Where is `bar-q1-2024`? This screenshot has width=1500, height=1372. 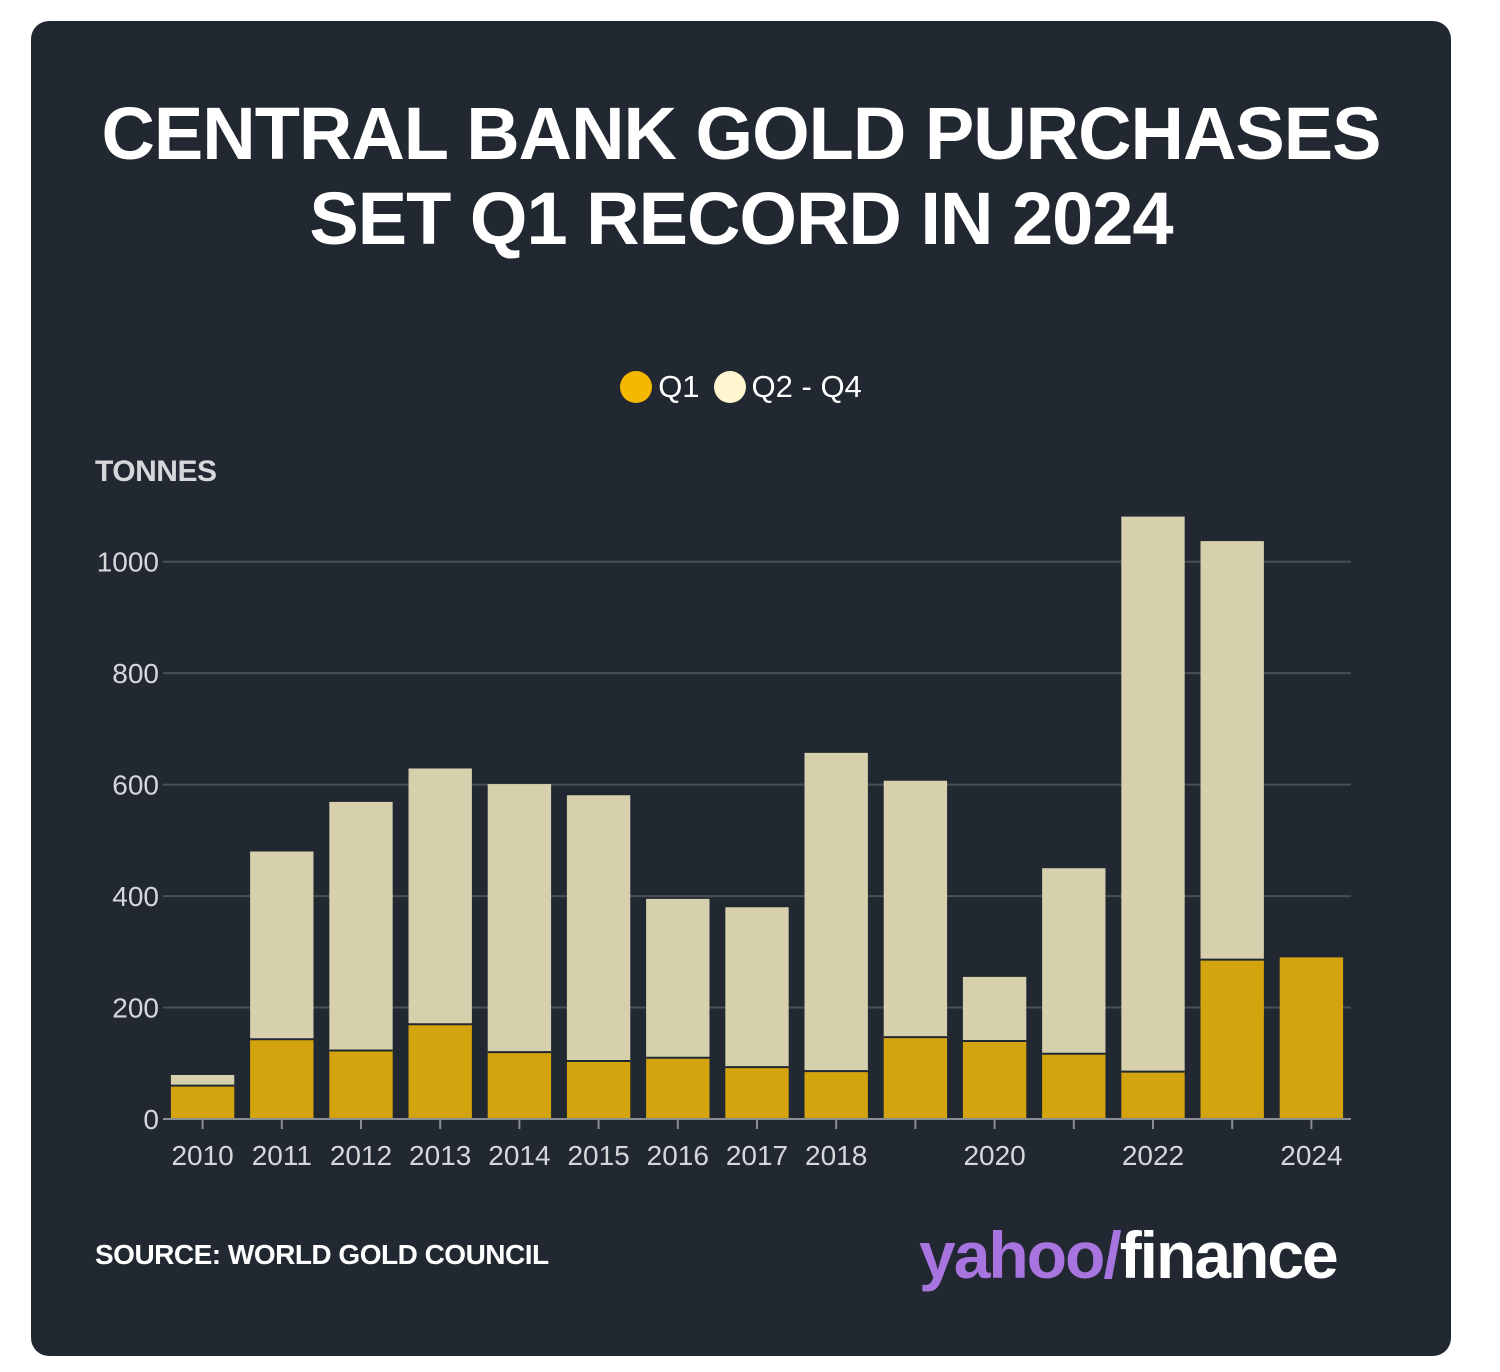 bar-q1-2024 is located at coordinates (1311, 1038).